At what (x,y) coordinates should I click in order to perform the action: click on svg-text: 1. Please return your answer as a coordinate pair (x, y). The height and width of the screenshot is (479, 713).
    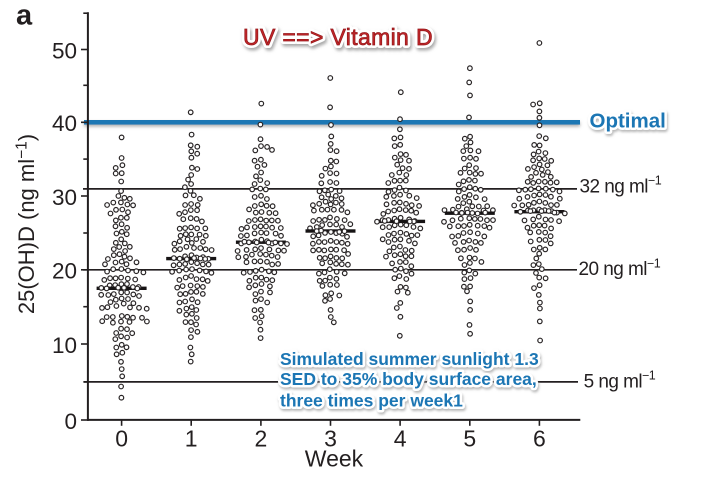
    Looking at the image, I should click on (191, 439).